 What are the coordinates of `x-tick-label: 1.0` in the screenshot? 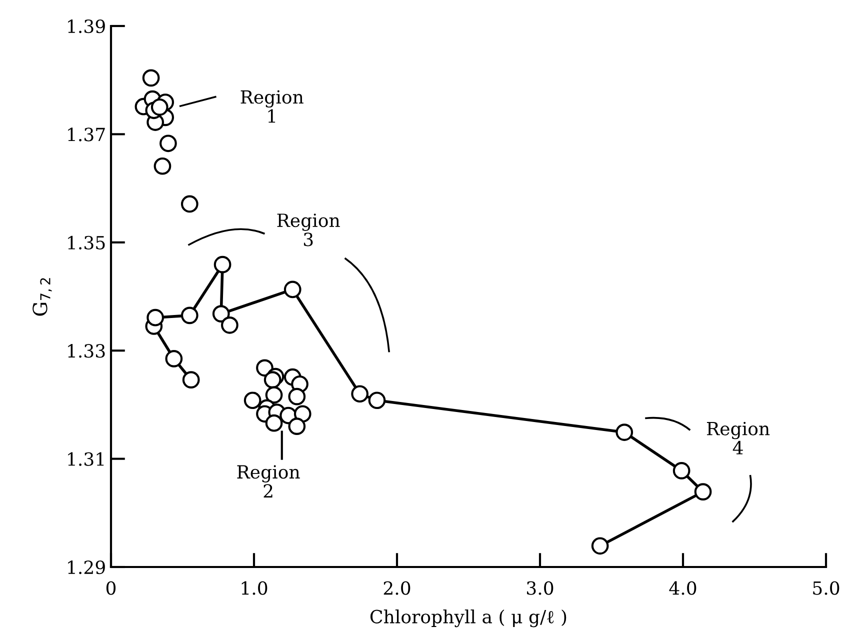 It's located at (255, 588).